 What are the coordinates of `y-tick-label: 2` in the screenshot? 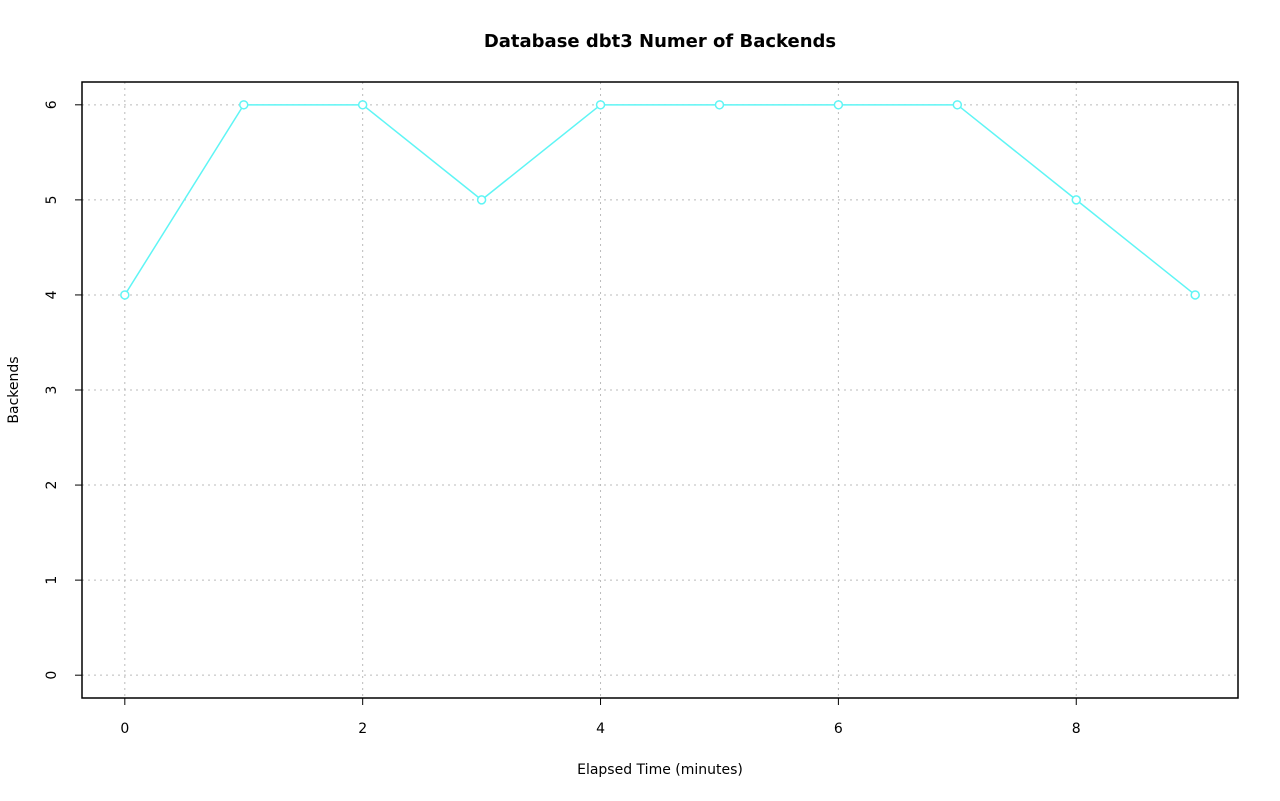 It's located at (52, 485).